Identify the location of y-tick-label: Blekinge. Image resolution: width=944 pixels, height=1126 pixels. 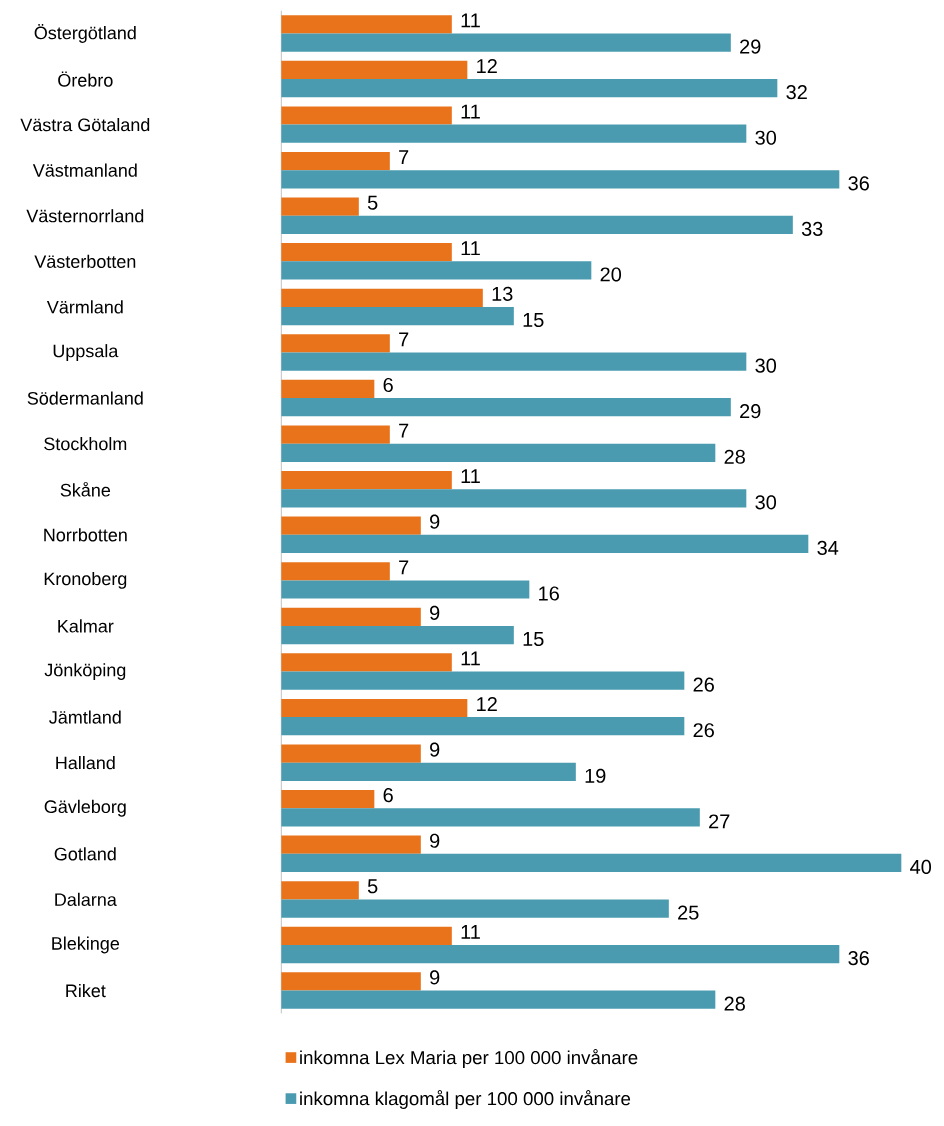
(86, 945).